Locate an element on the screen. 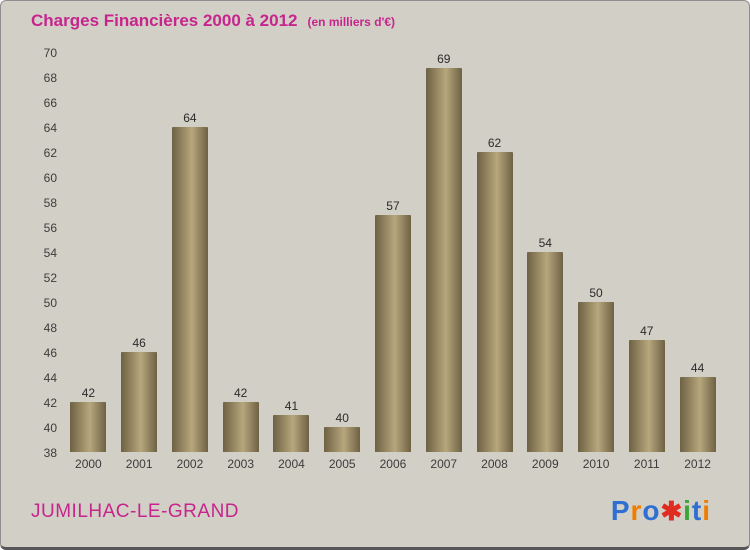 The width and height of the screenshot is (750, 550). x-axis-label: 2010 is located at coordinates (596, 464).